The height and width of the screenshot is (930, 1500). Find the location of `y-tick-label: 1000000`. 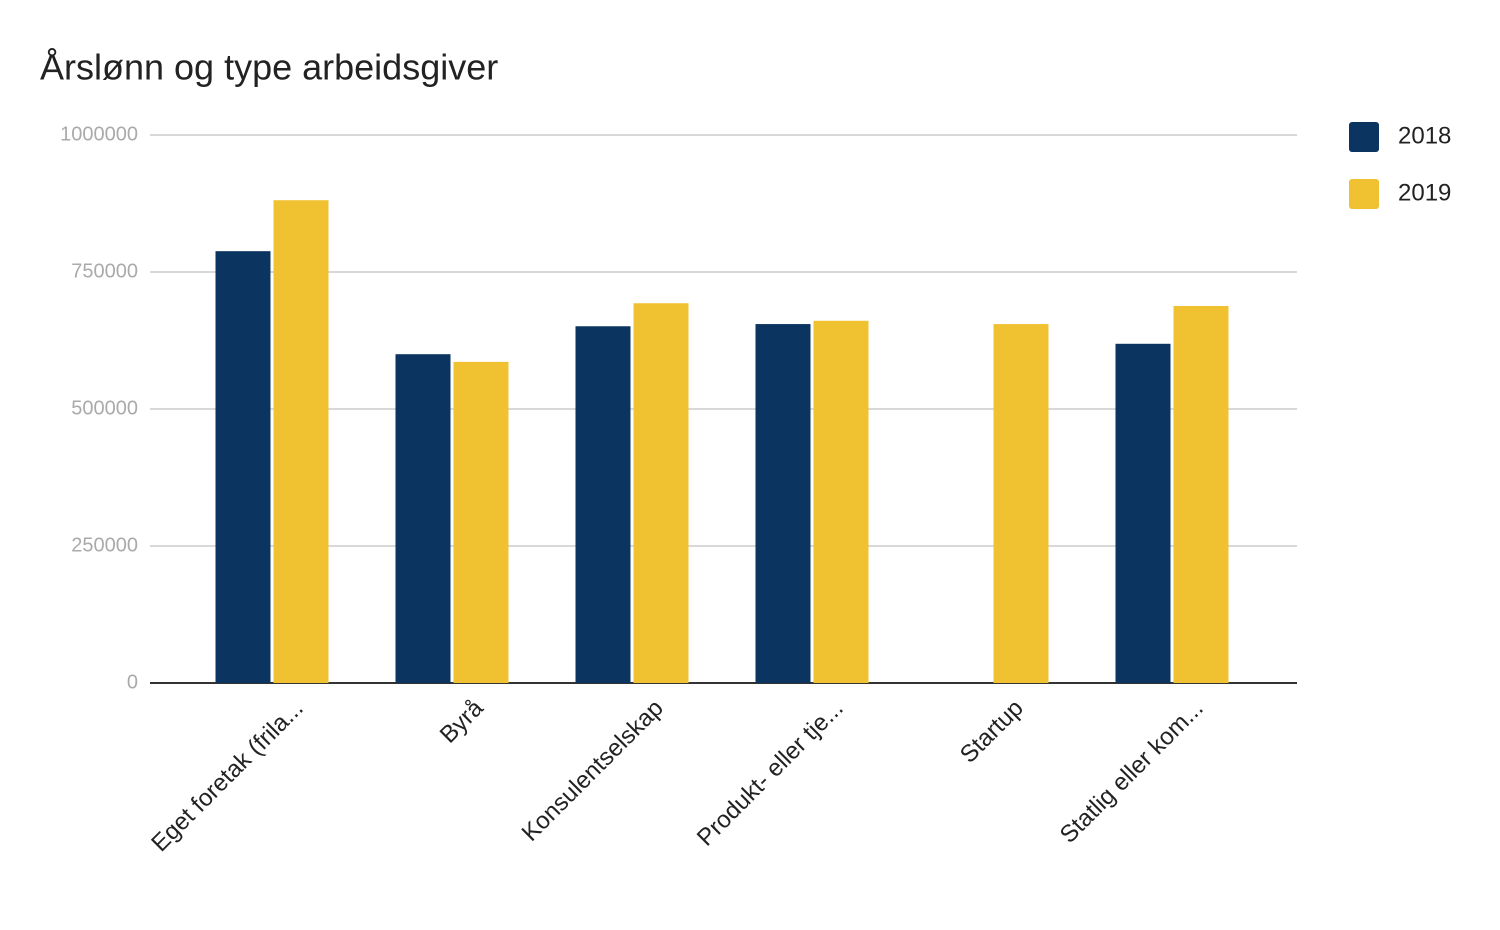

y-tick-label: 1000000 is located at coordinates (99, 134).